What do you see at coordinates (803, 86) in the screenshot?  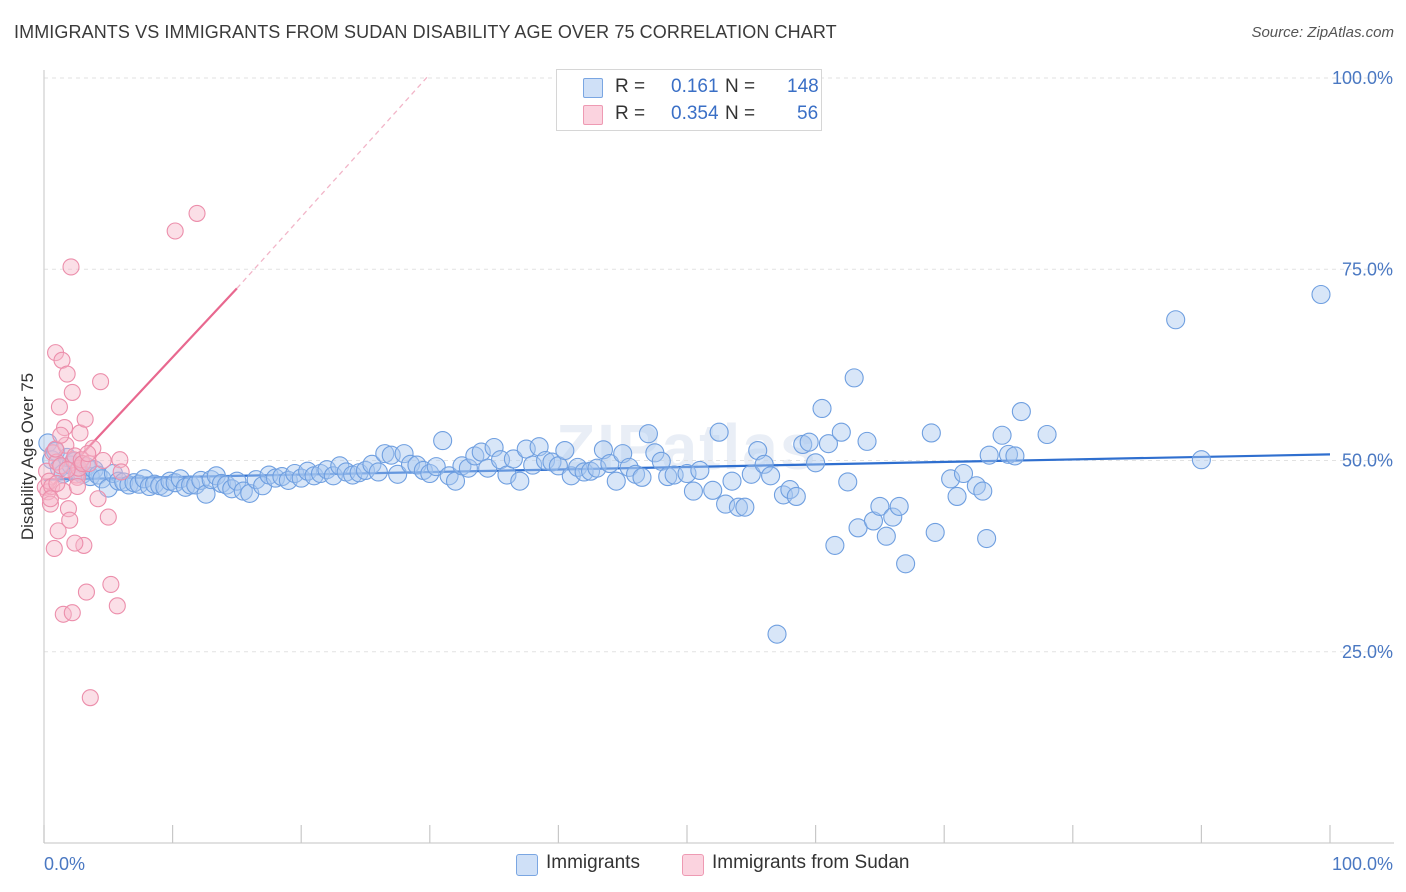 I see `n-value: 148` at bounding box center [803, 86].